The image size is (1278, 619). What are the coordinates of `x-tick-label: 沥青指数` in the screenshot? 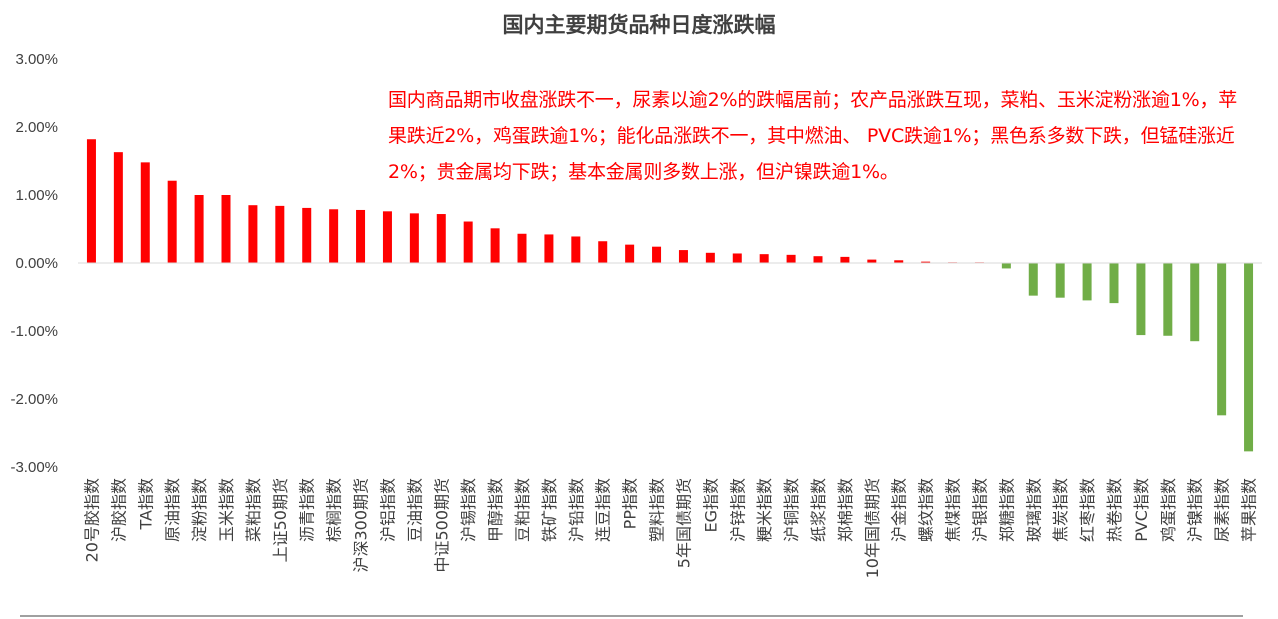 It's located at (307, 510).